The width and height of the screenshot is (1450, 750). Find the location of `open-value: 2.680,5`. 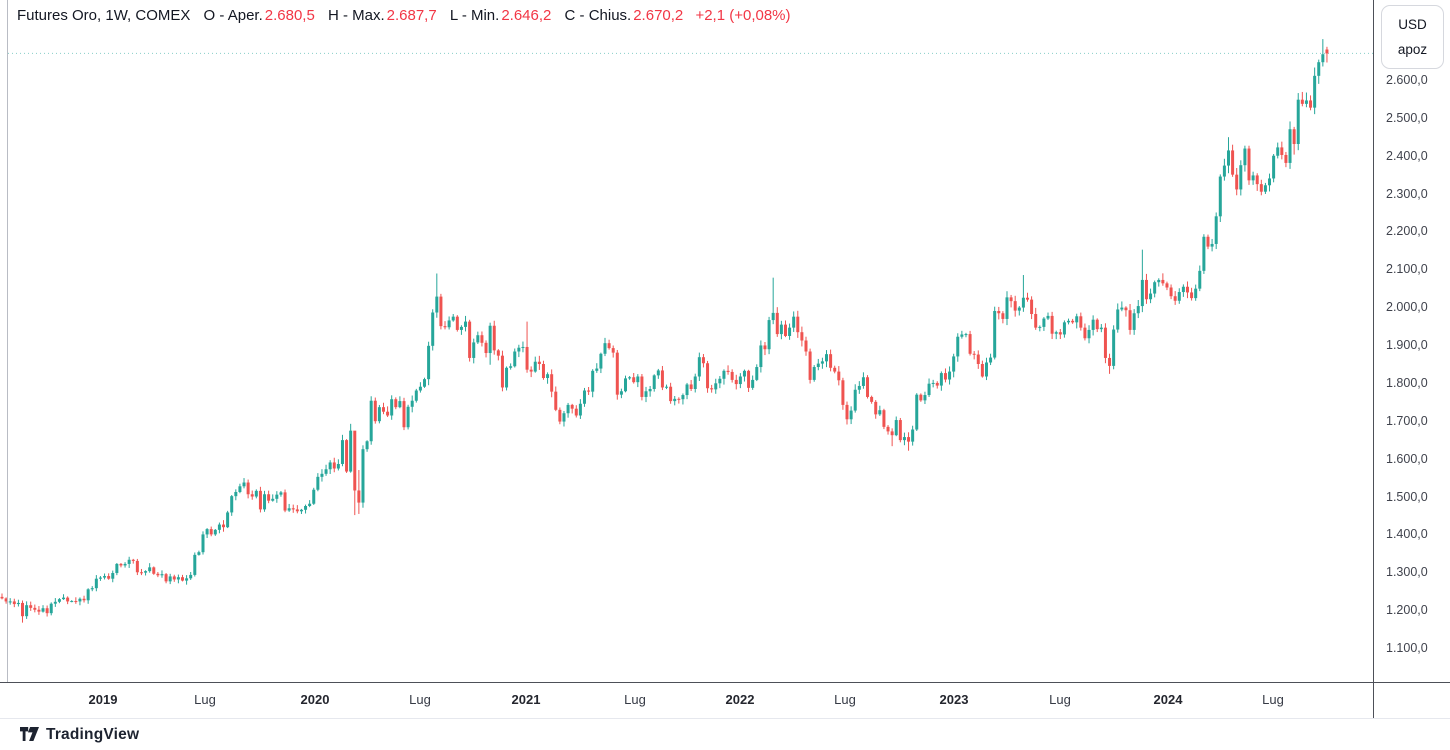

open-value: 2.680,5 is located at coordinates (289, 15).